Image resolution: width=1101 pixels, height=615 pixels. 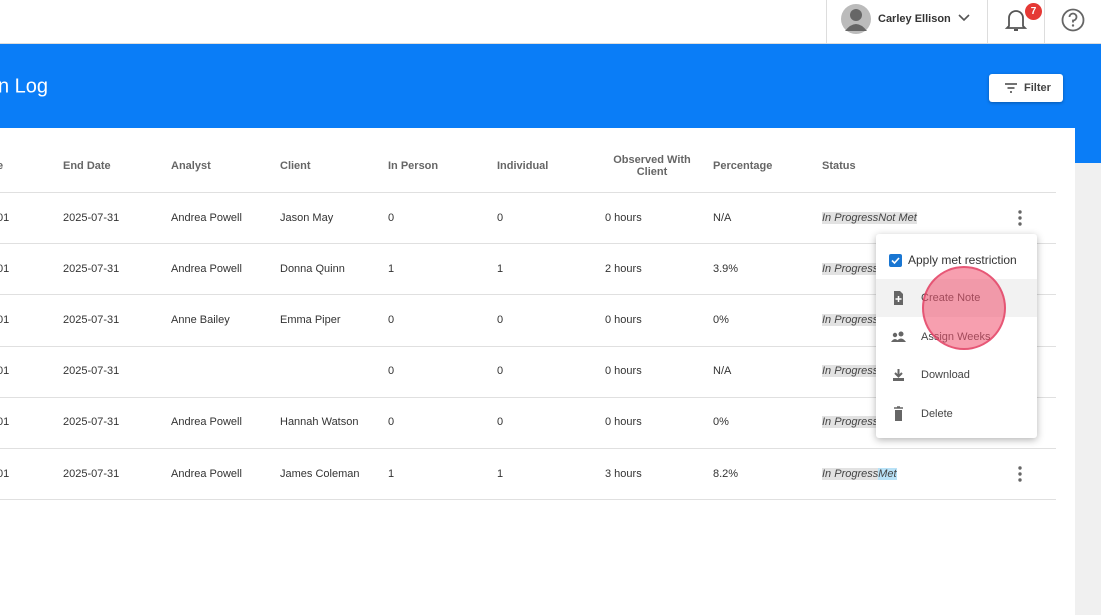 What do you see at coordinates (200, 320) in the screenshot?
I see `table-cell: Anne Bailey` at bounding box center [200, 320].